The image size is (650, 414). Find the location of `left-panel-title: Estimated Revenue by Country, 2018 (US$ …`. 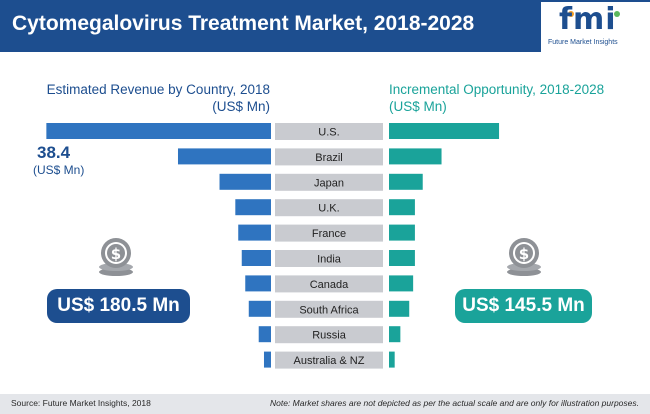

left-panel-title: Estimated Revenue by Country, 2018 (US$ … is located at coordinates (158, 98).